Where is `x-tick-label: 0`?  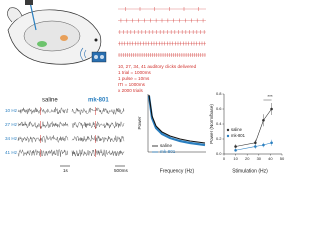
x-tick-label: 0 is located at coordinates (224, 158).